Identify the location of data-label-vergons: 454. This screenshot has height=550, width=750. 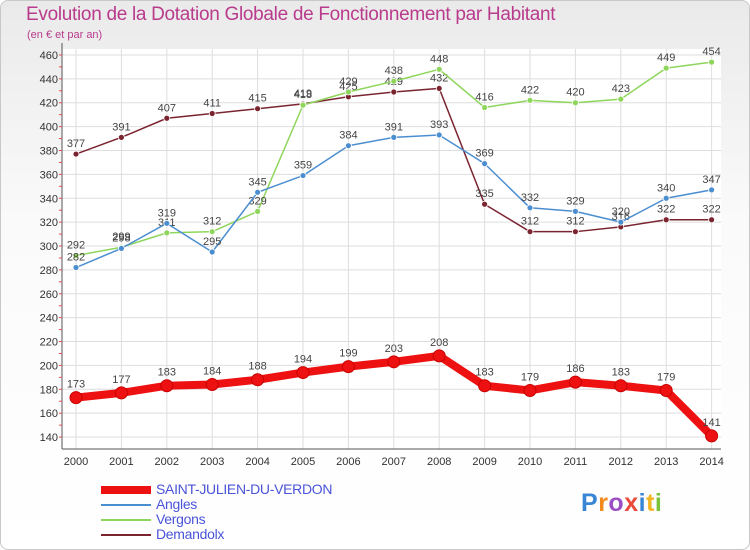
(711, 52).